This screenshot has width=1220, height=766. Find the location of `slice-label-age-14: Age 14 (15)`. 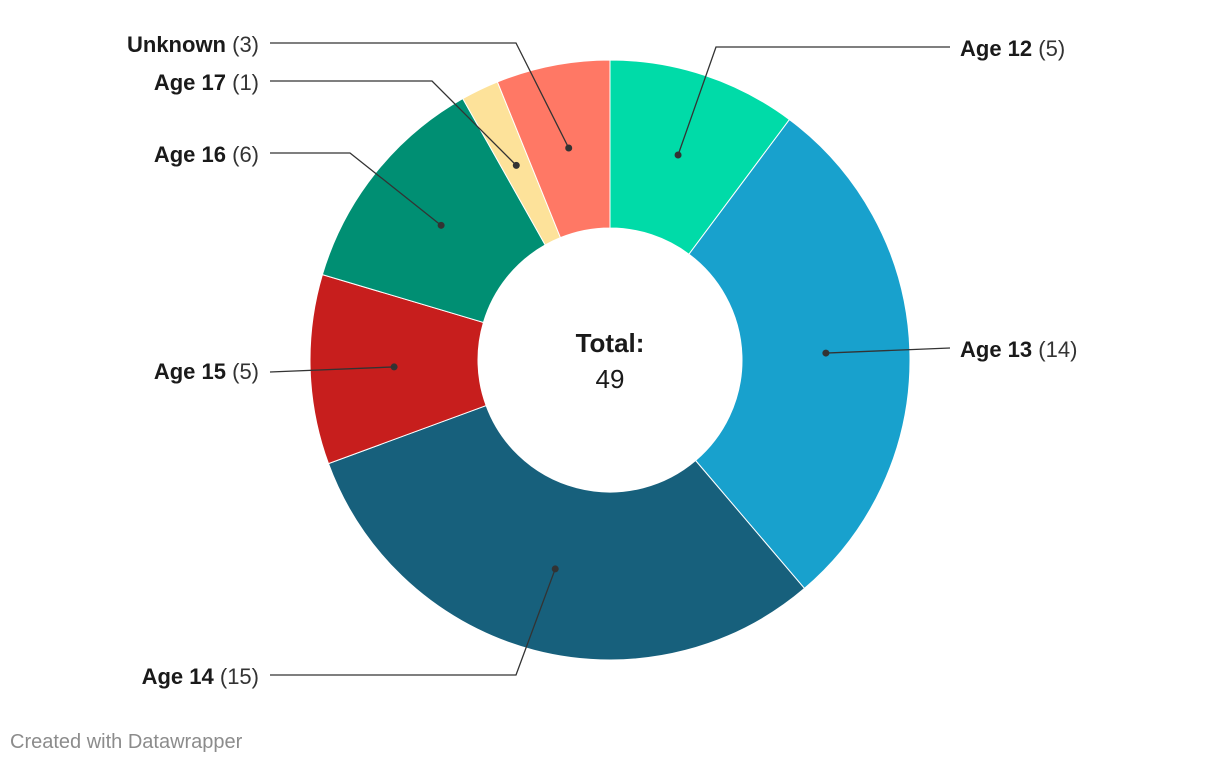

slice-label-age-14: Age 14 (15) is located at coordinates (200, 676).